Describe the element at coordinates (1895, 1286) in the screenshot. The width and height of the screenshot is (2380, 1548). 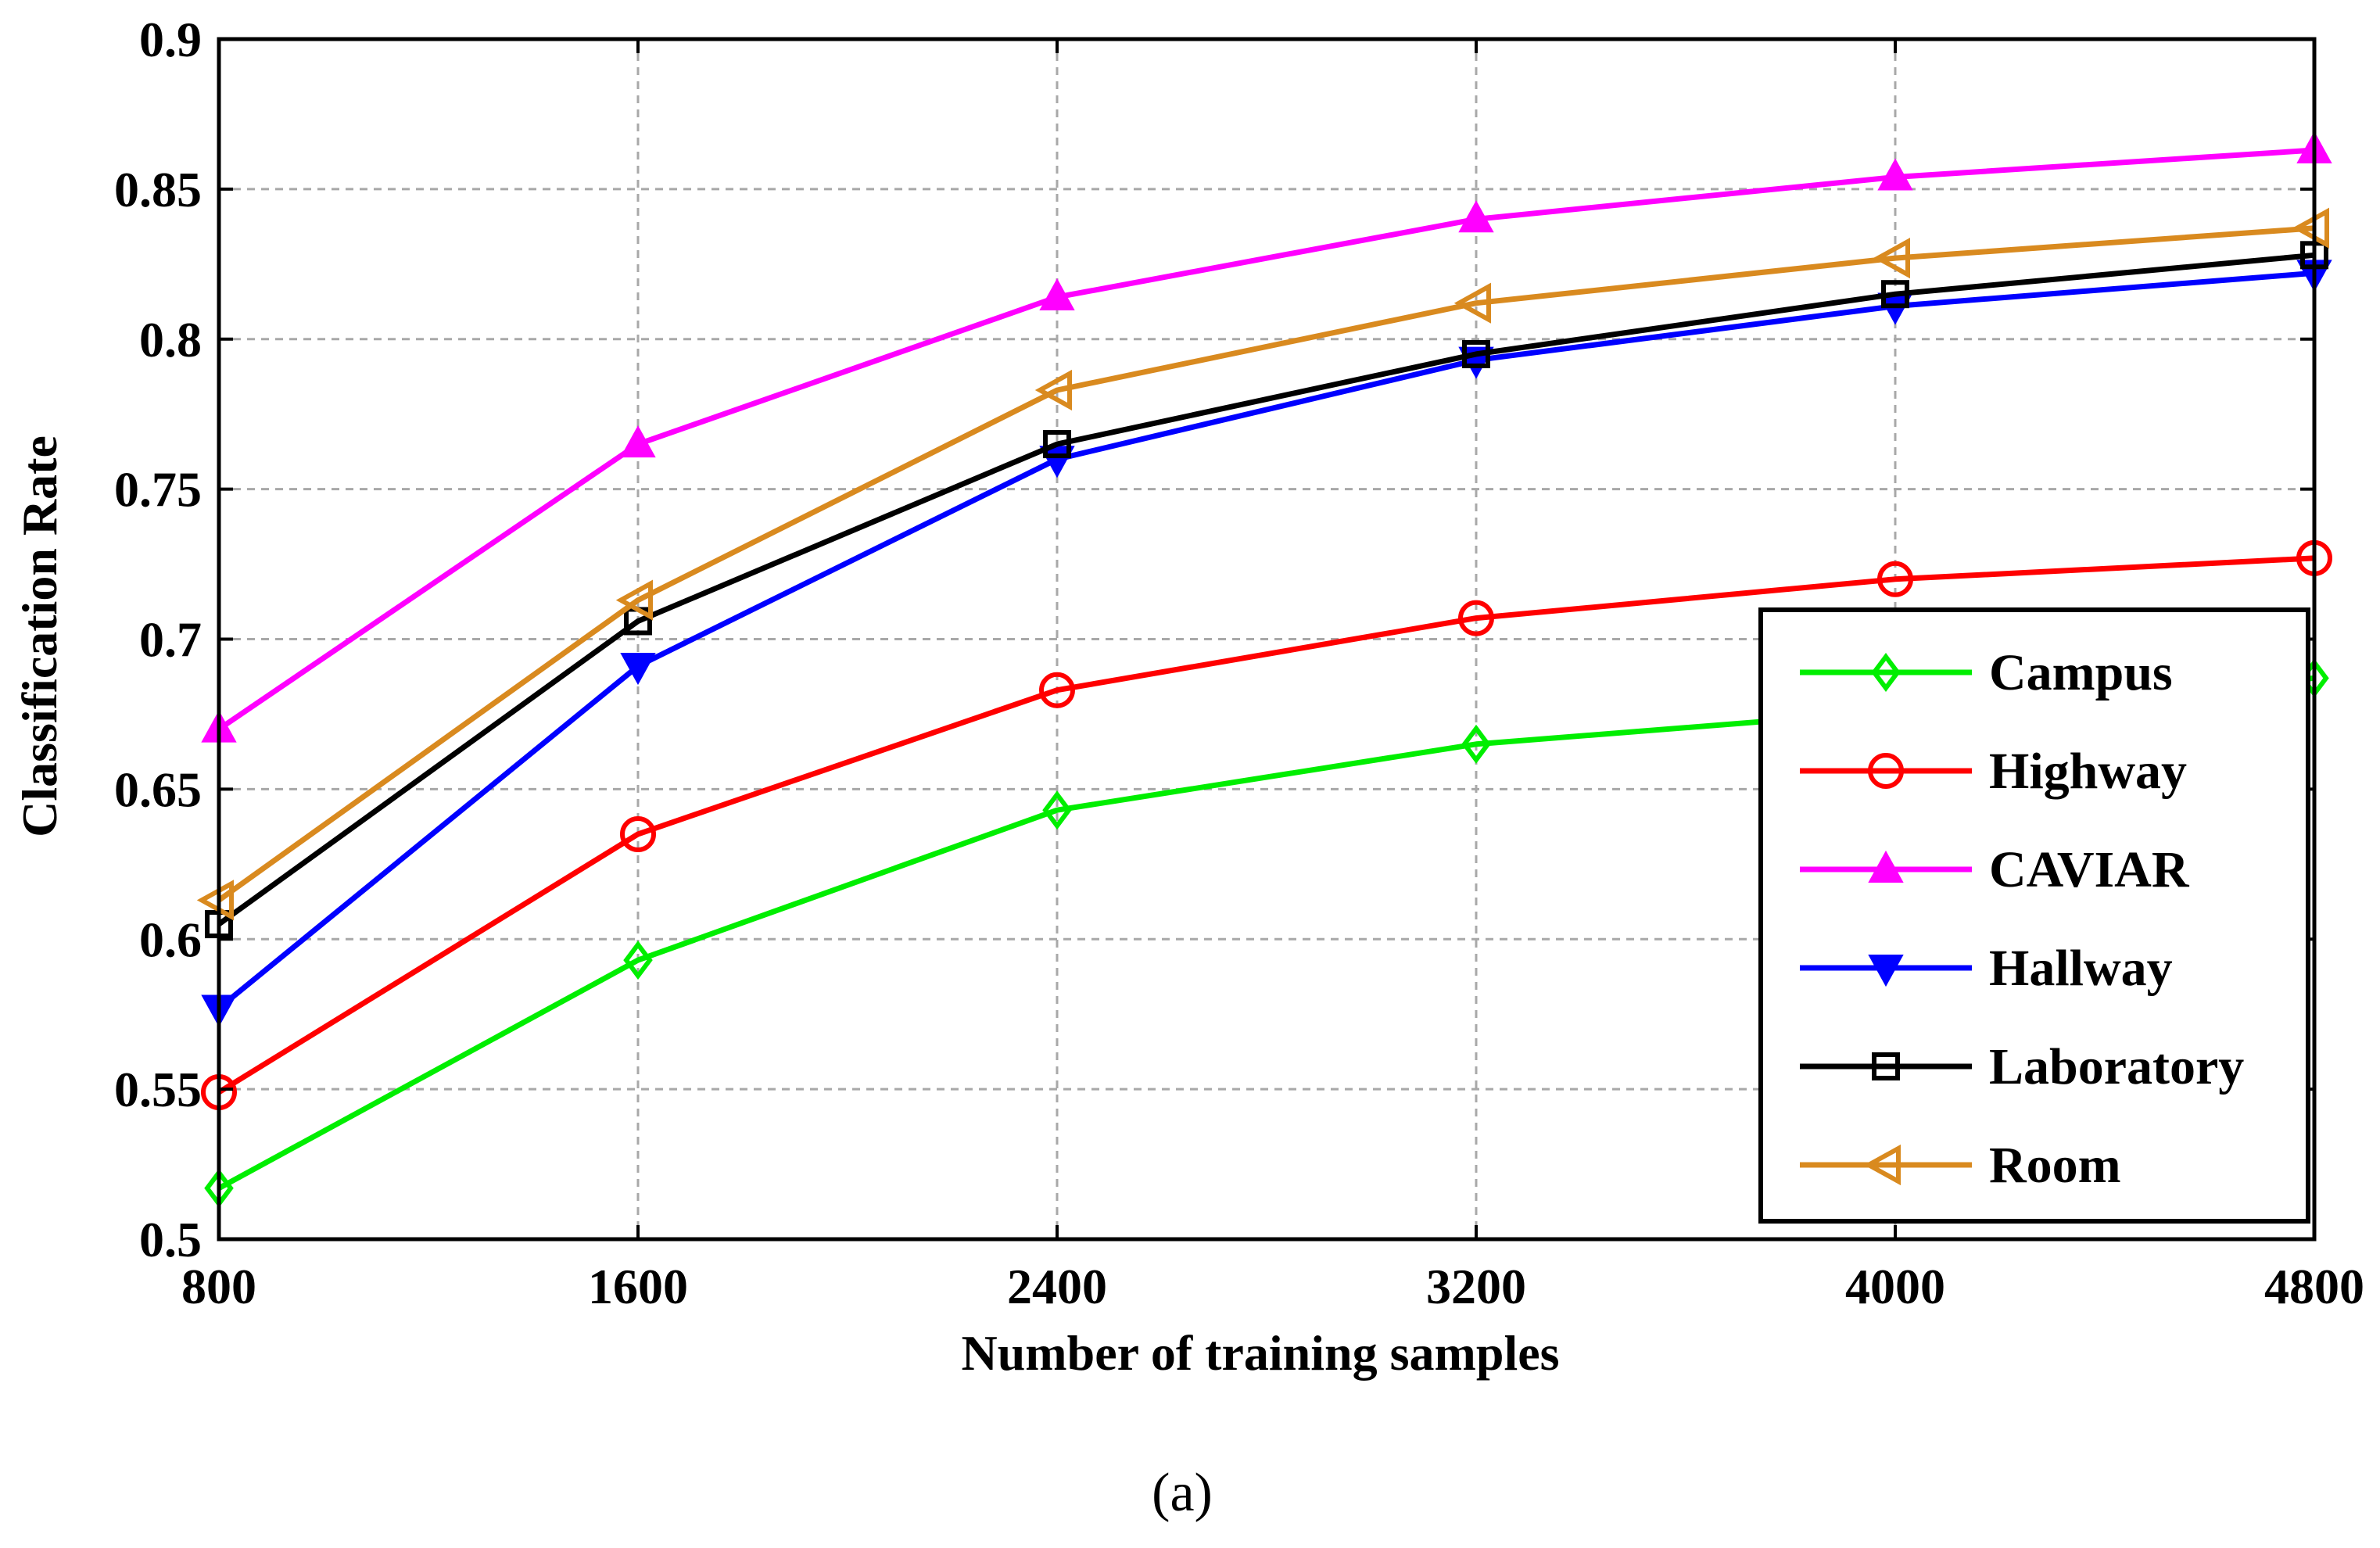
I see `x-tick-label: 4000` at that location.